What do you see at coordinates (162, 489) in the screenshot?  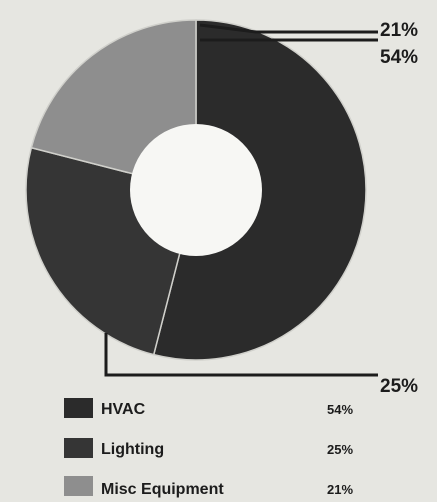 I see `legend-label-misc-equipment: Misc Equipment` at bounding box center [162, 489].